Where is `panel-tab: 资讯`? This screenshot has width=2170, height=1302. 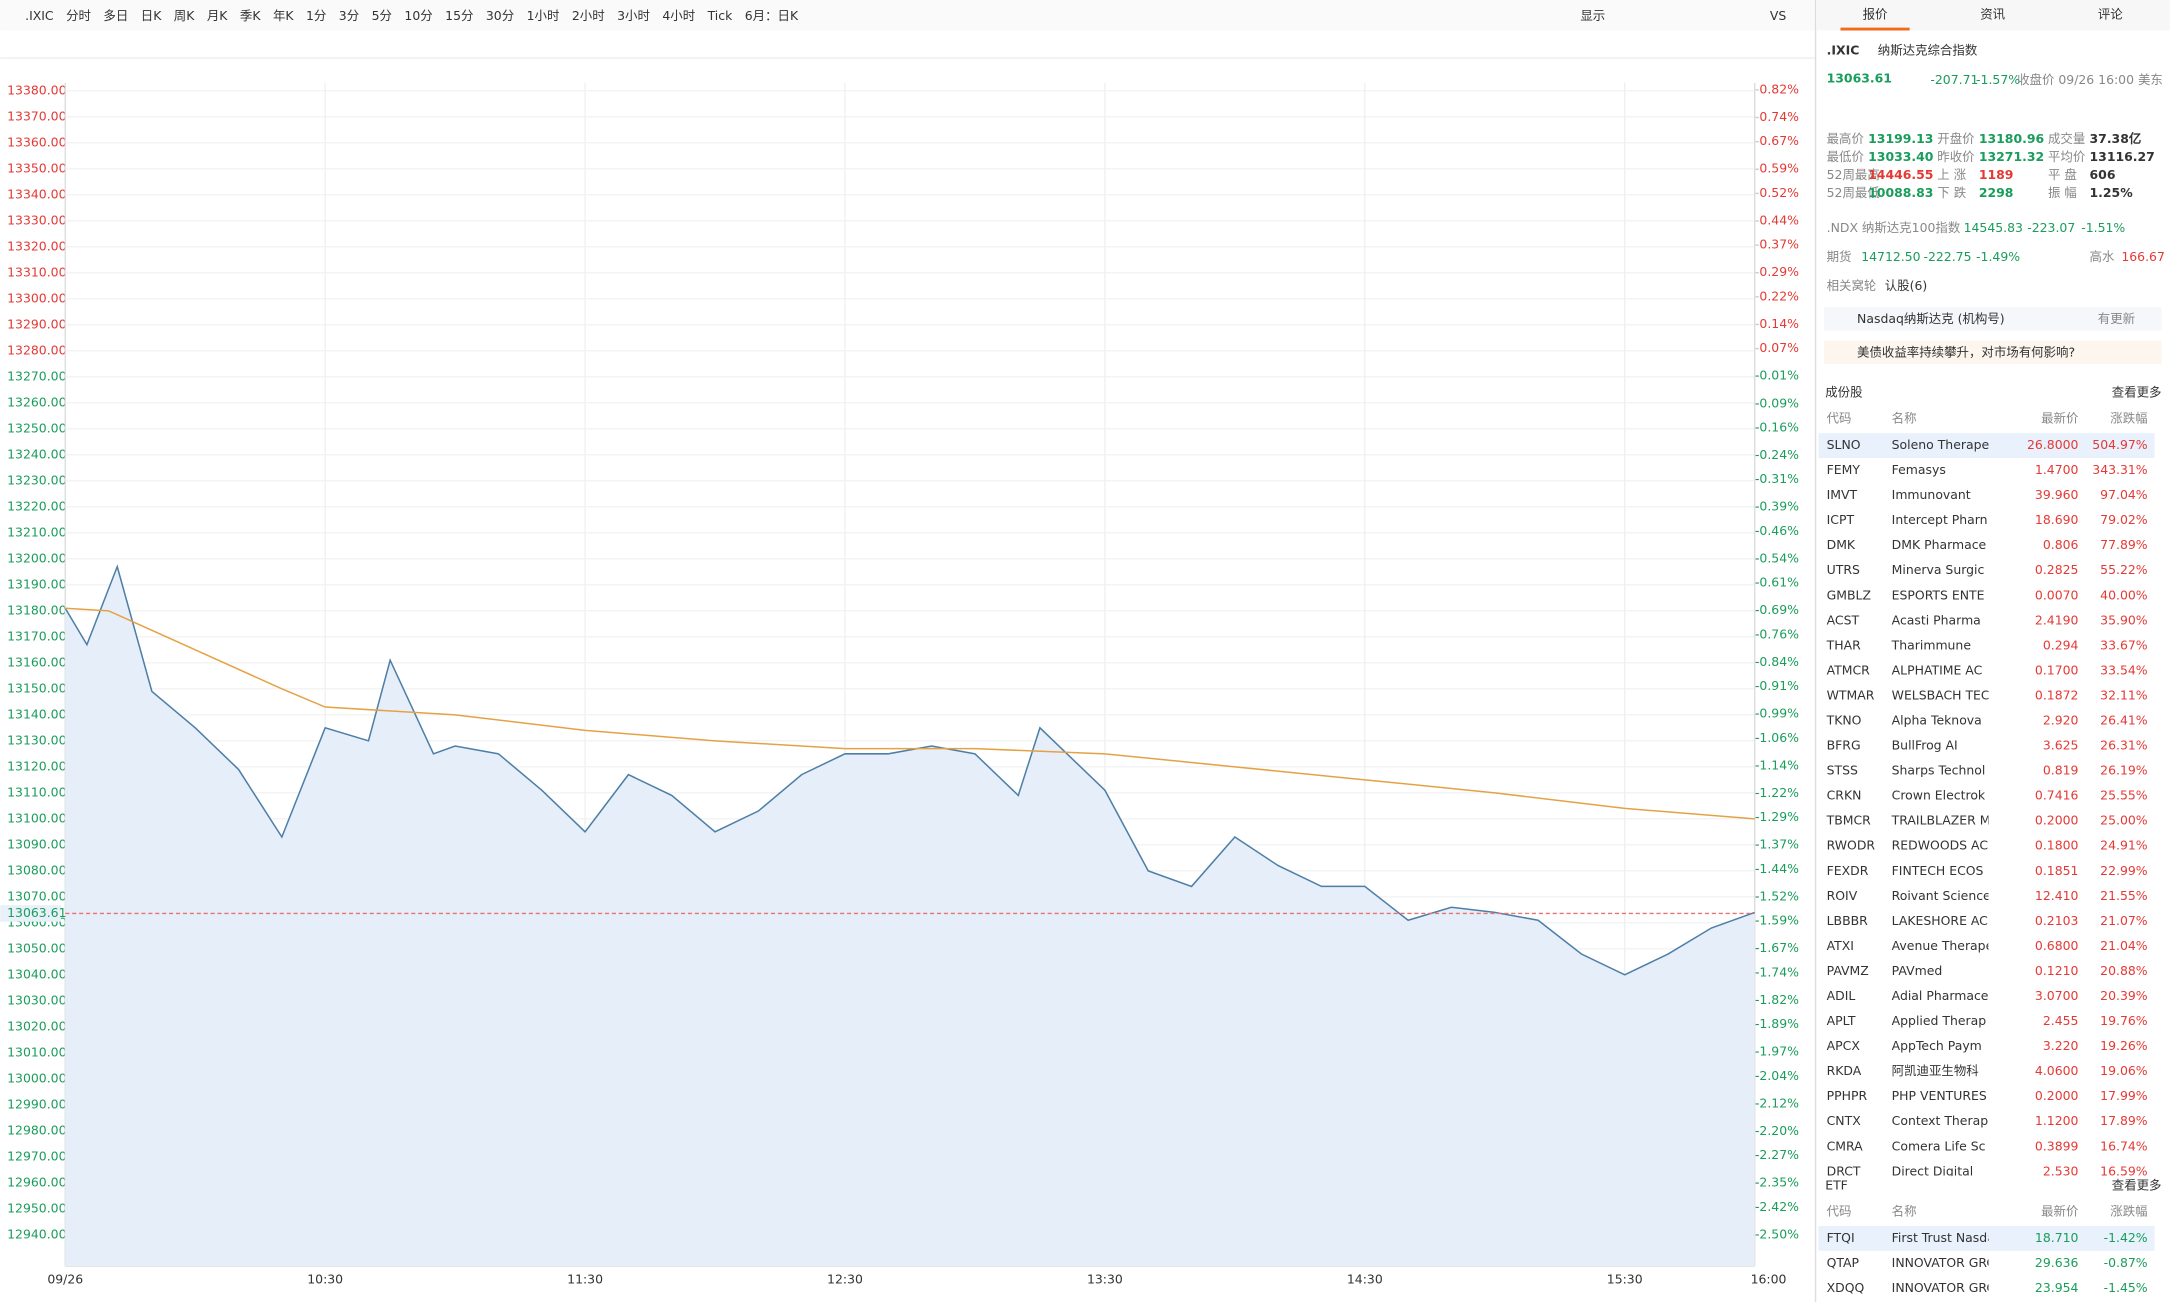
panel-tab: 资讯 is located at coordinates (1992, 14).